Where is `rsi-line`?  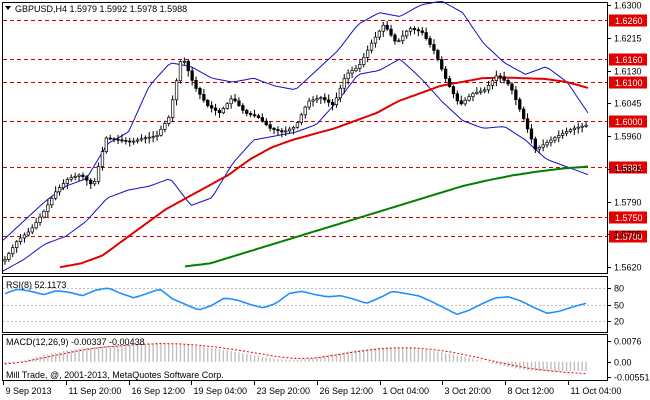 rsi-line is located at coordinates (295, 301).